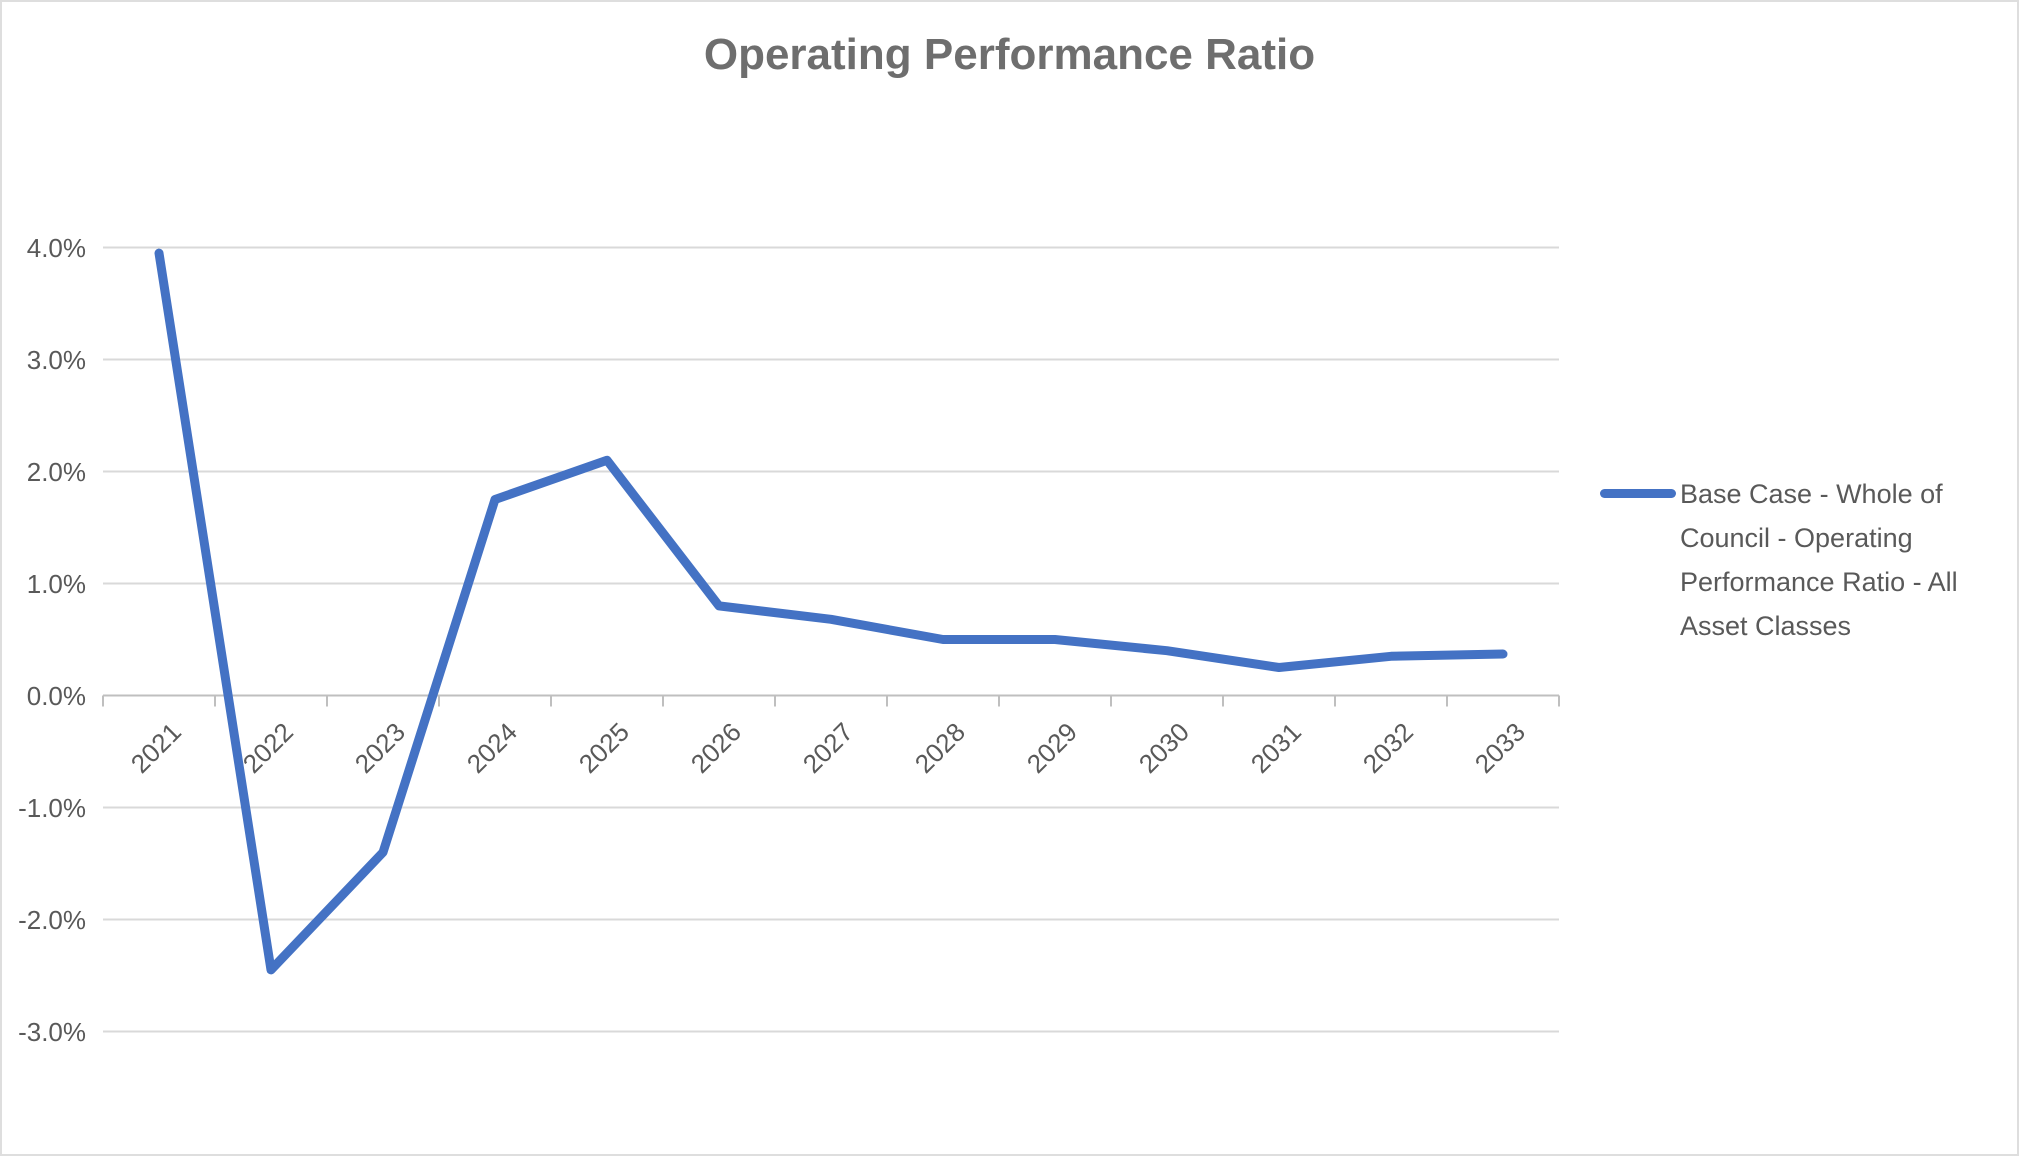  Describe the element at coordinates (56, 359) in the screenshot. I see `y-axis-label: 3.0%` at that location.